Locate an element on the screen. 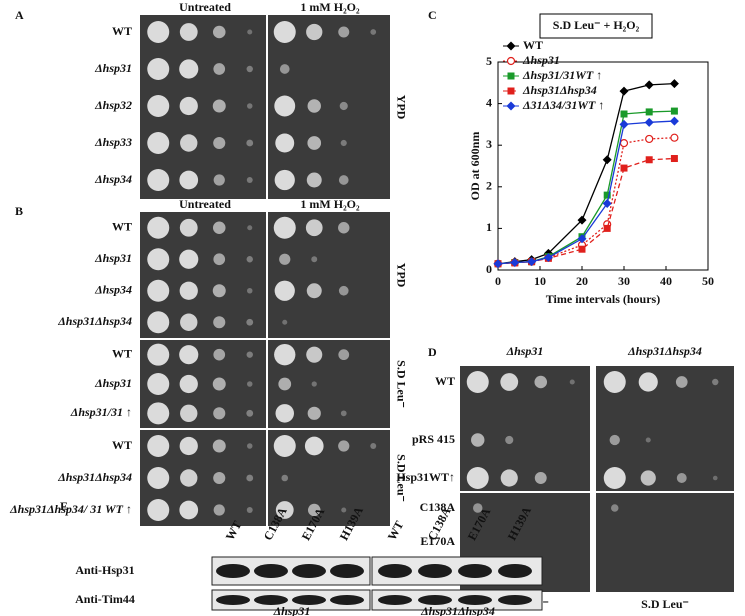 Image resolution: width=745 pixels, height=616 pixels. legend-label: WT is located at coordinates (533, 45).